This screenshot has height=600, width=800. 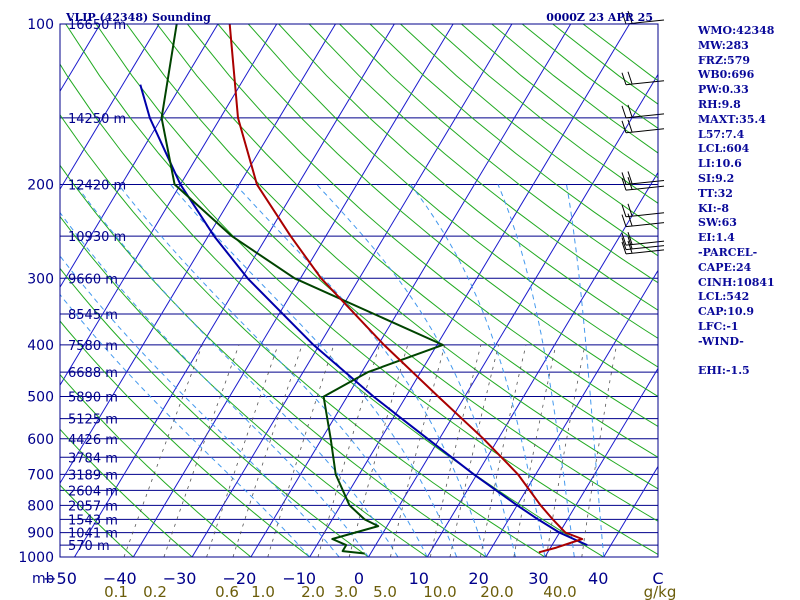 I want to click on pressure-tick-label: 900, so click(x=40, y=534).